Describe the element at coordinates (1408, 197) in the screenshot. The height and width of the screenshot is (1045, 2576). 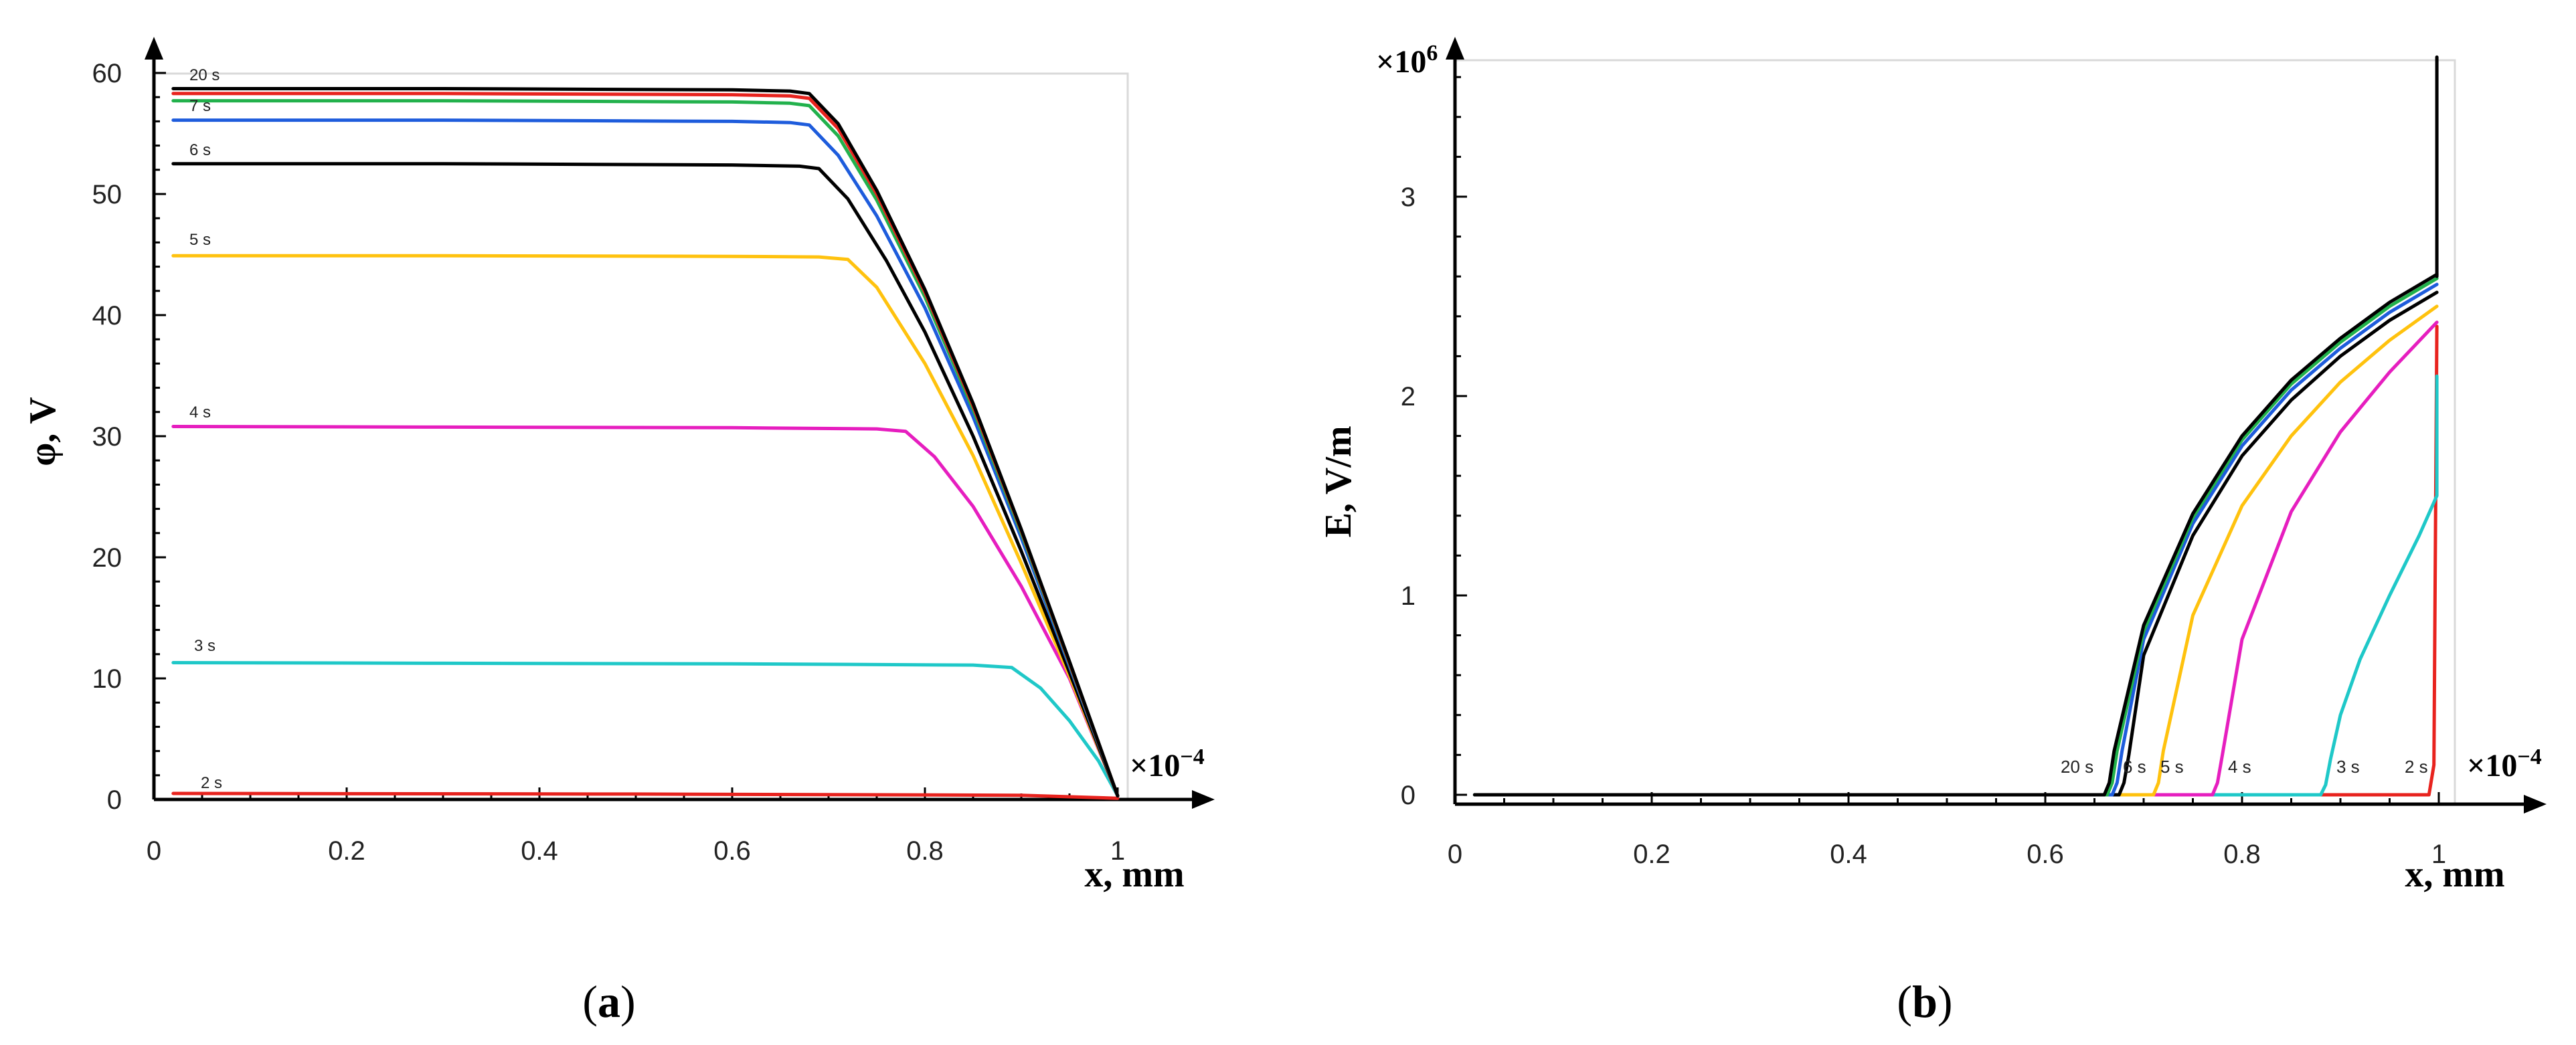
I see `y-tick-label-b: 3` at that location.